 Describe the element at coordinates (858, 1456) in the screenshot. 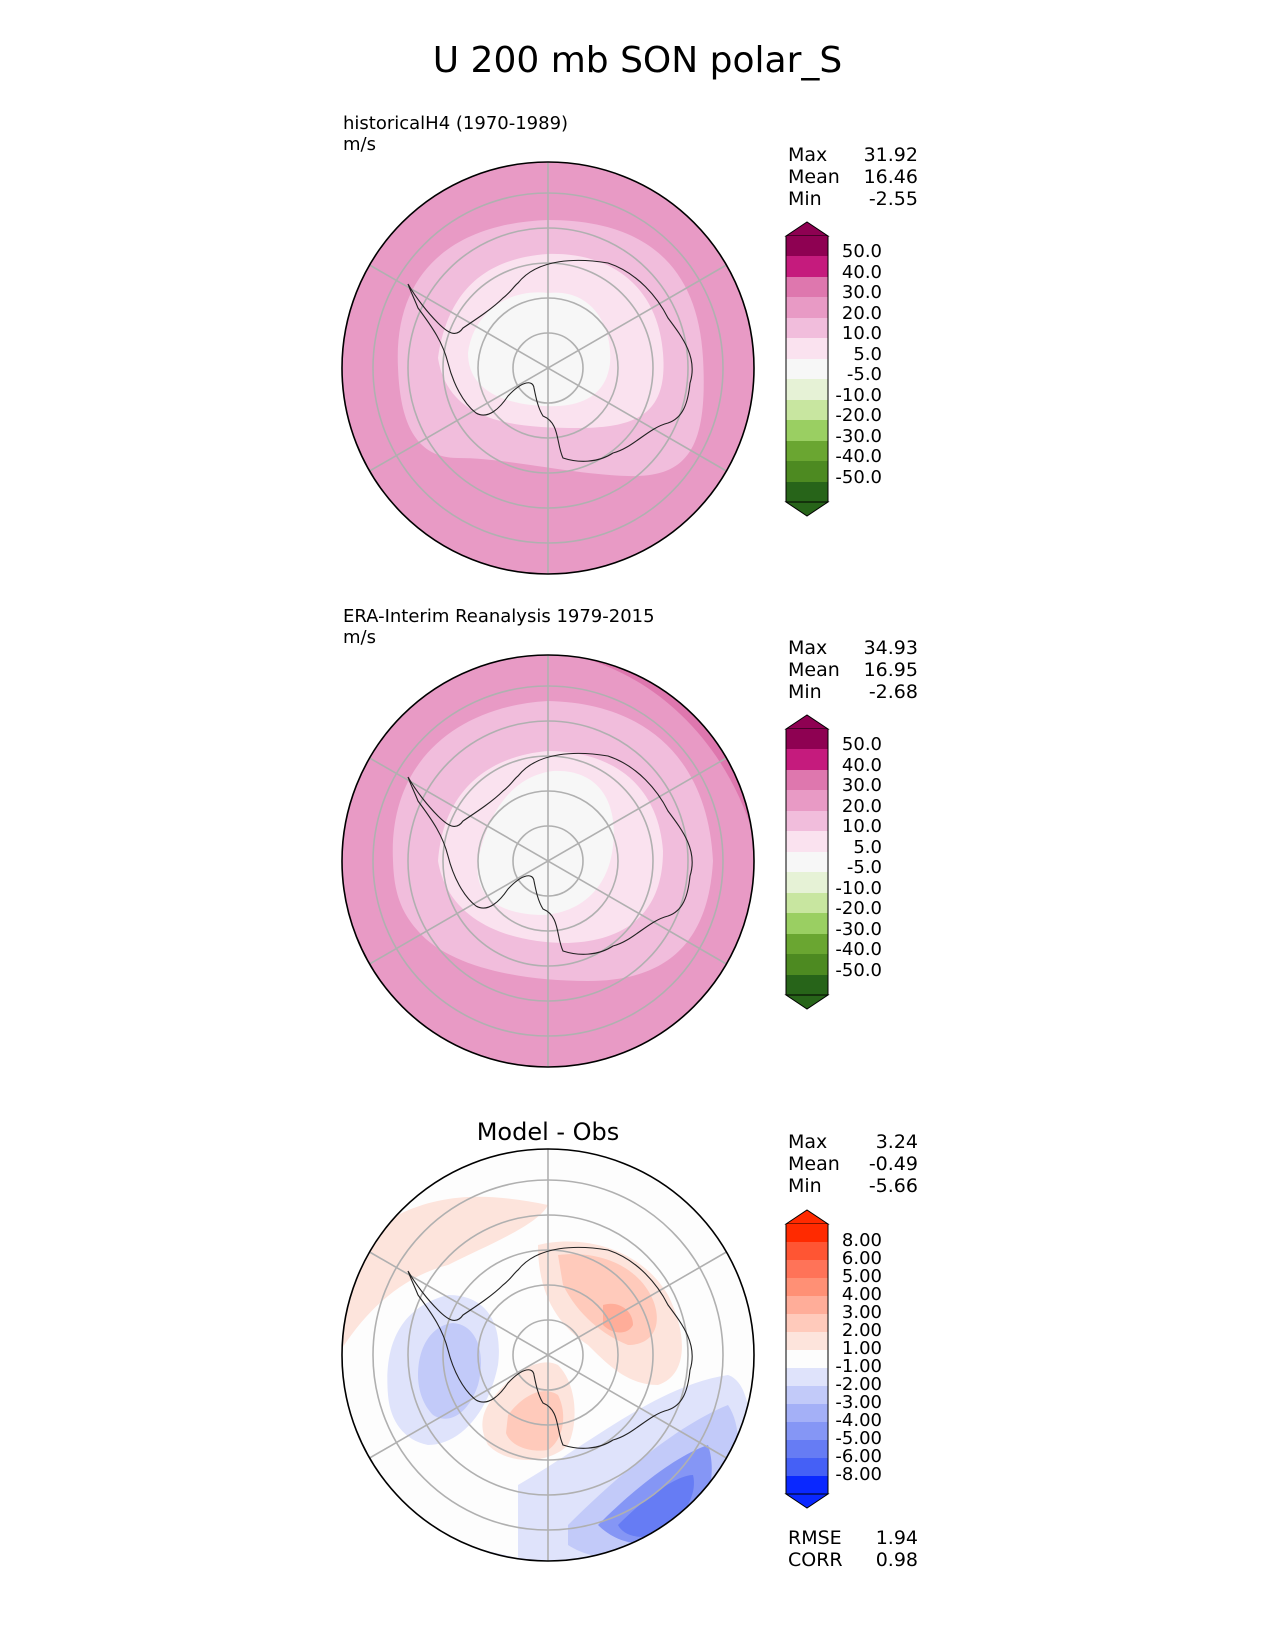

I see `colorbar-tick-label: -6.00` at that location.